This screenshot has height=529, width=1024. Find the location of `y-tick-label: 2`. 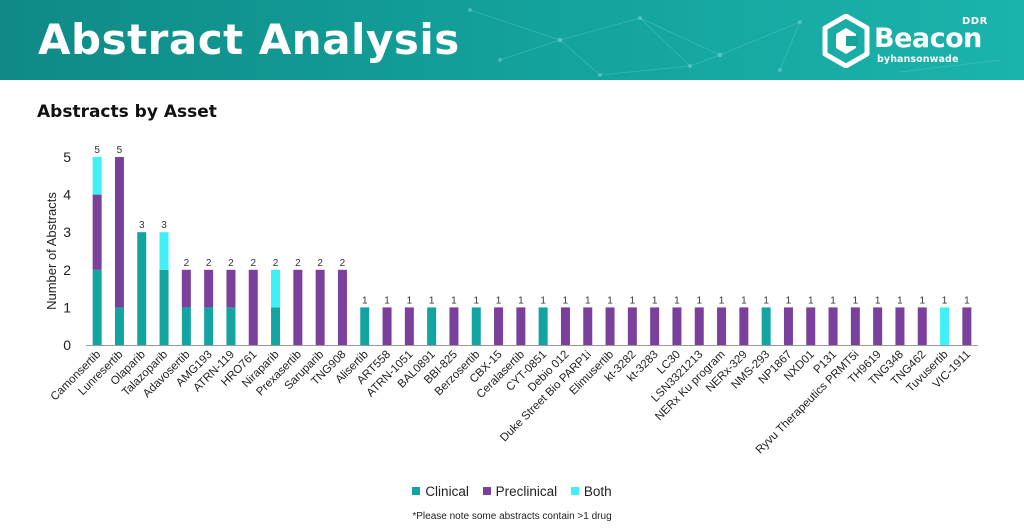

y-tick-label: 2 is located at coordinates (67, 270).